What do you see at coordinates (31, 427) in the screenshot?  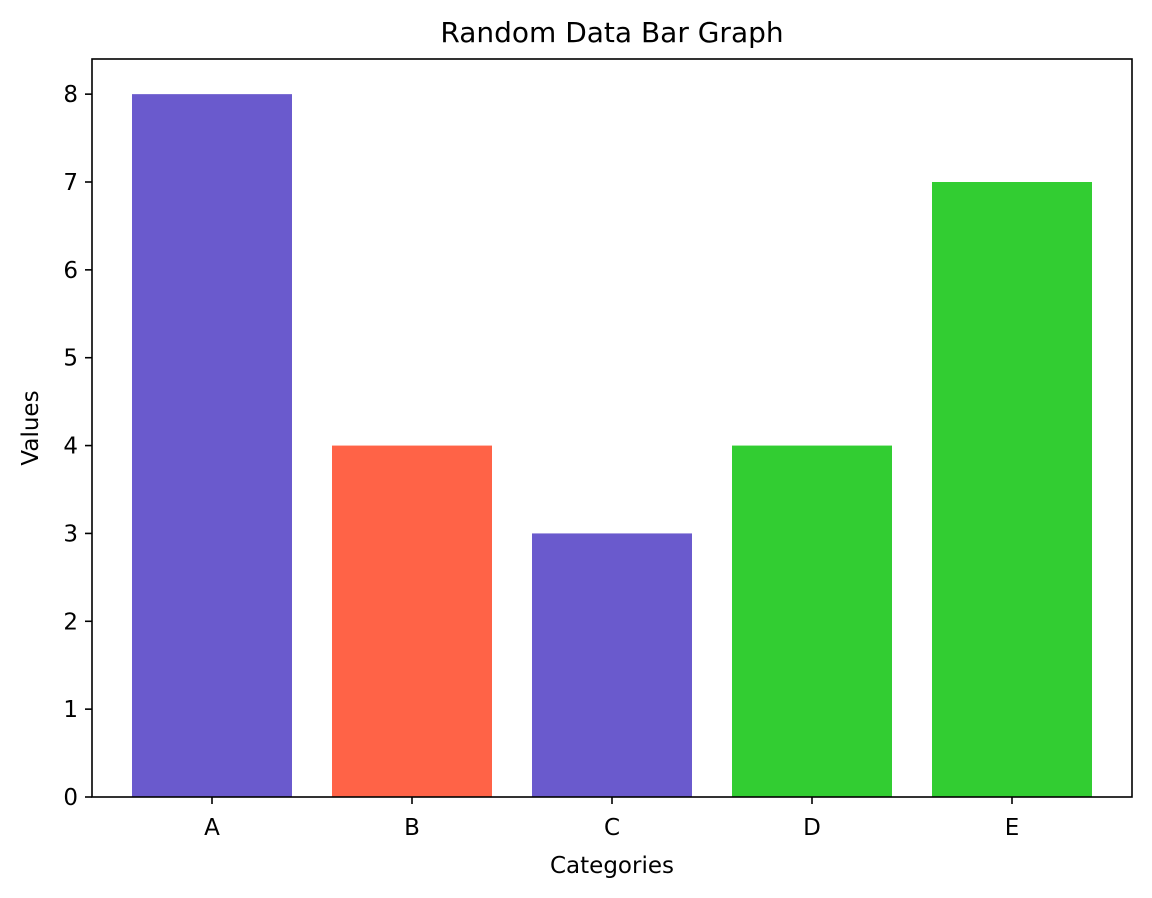 I see `y-axis-label: Values` at bounding box center [31, 427].